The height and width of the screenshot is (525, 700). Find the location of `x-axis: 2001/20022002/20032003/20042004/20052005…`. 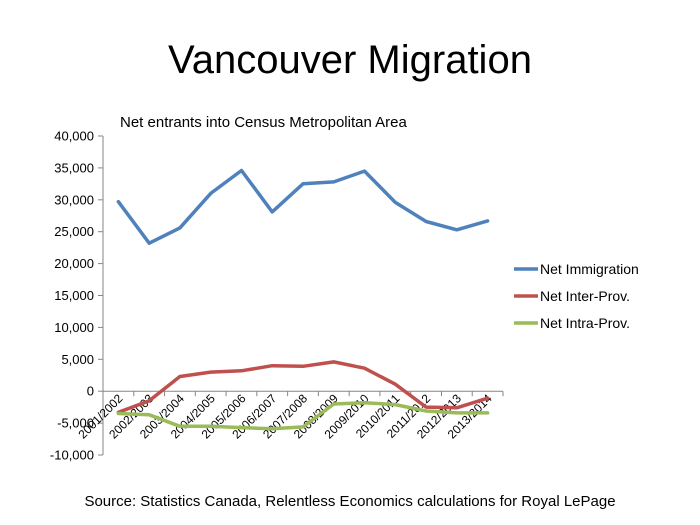

x-axis: 2001/20022002/20032003/20042004/20052005… is located at coordinates (289, 415).